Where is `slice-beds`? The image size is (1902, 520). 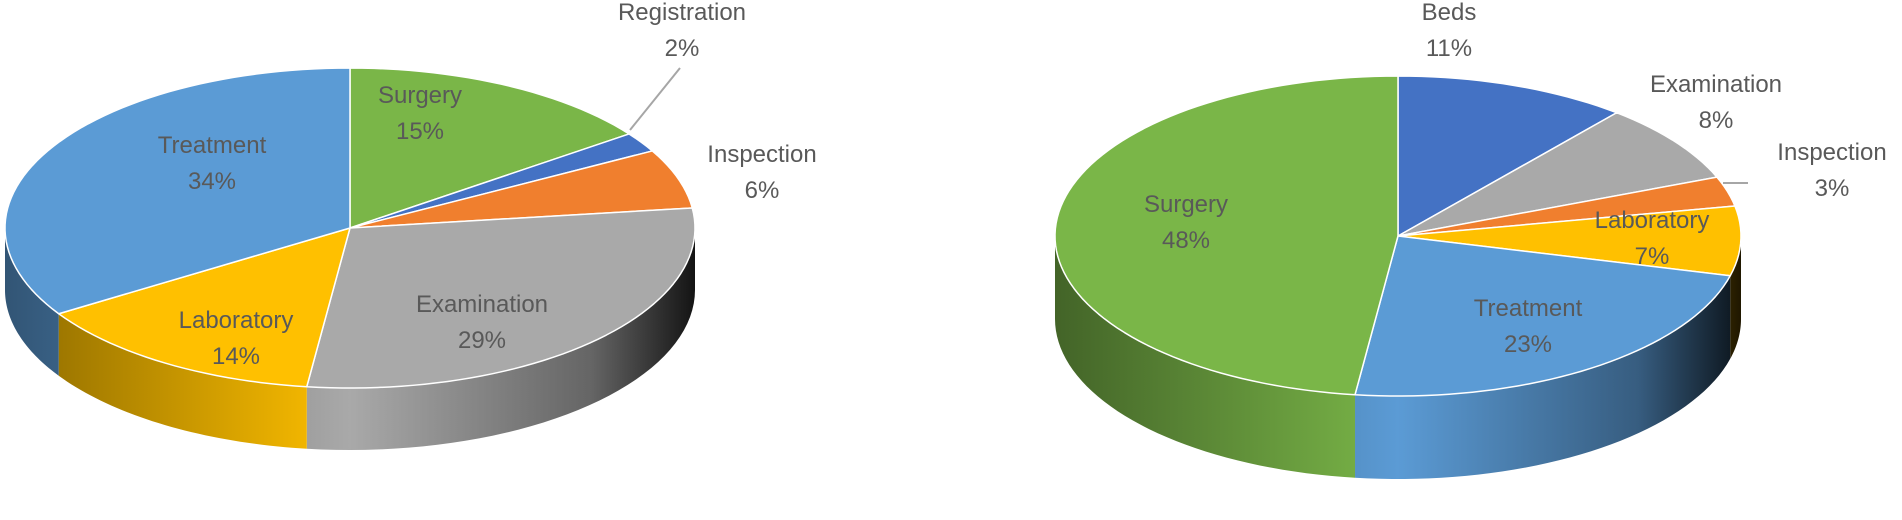
slice-beds is located at coordinates (1507, 156).